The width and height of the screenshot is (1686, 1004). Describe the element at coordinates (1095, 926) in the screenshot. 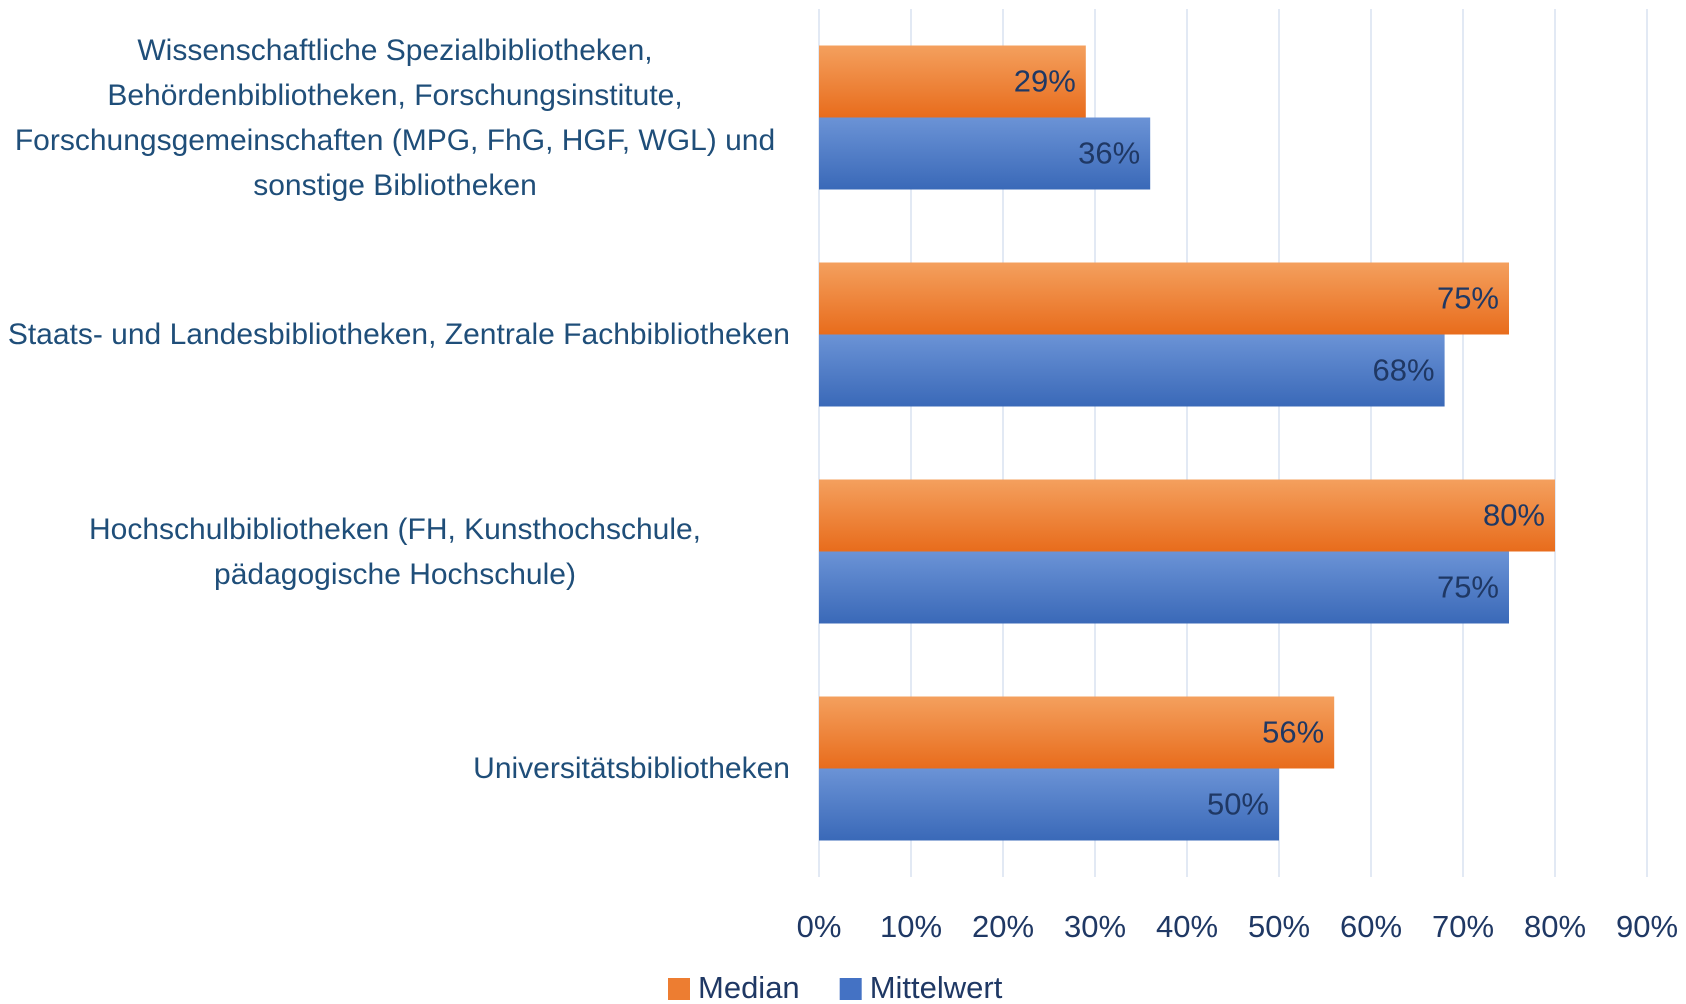

I see `x-tick-label: 30%` at that location.